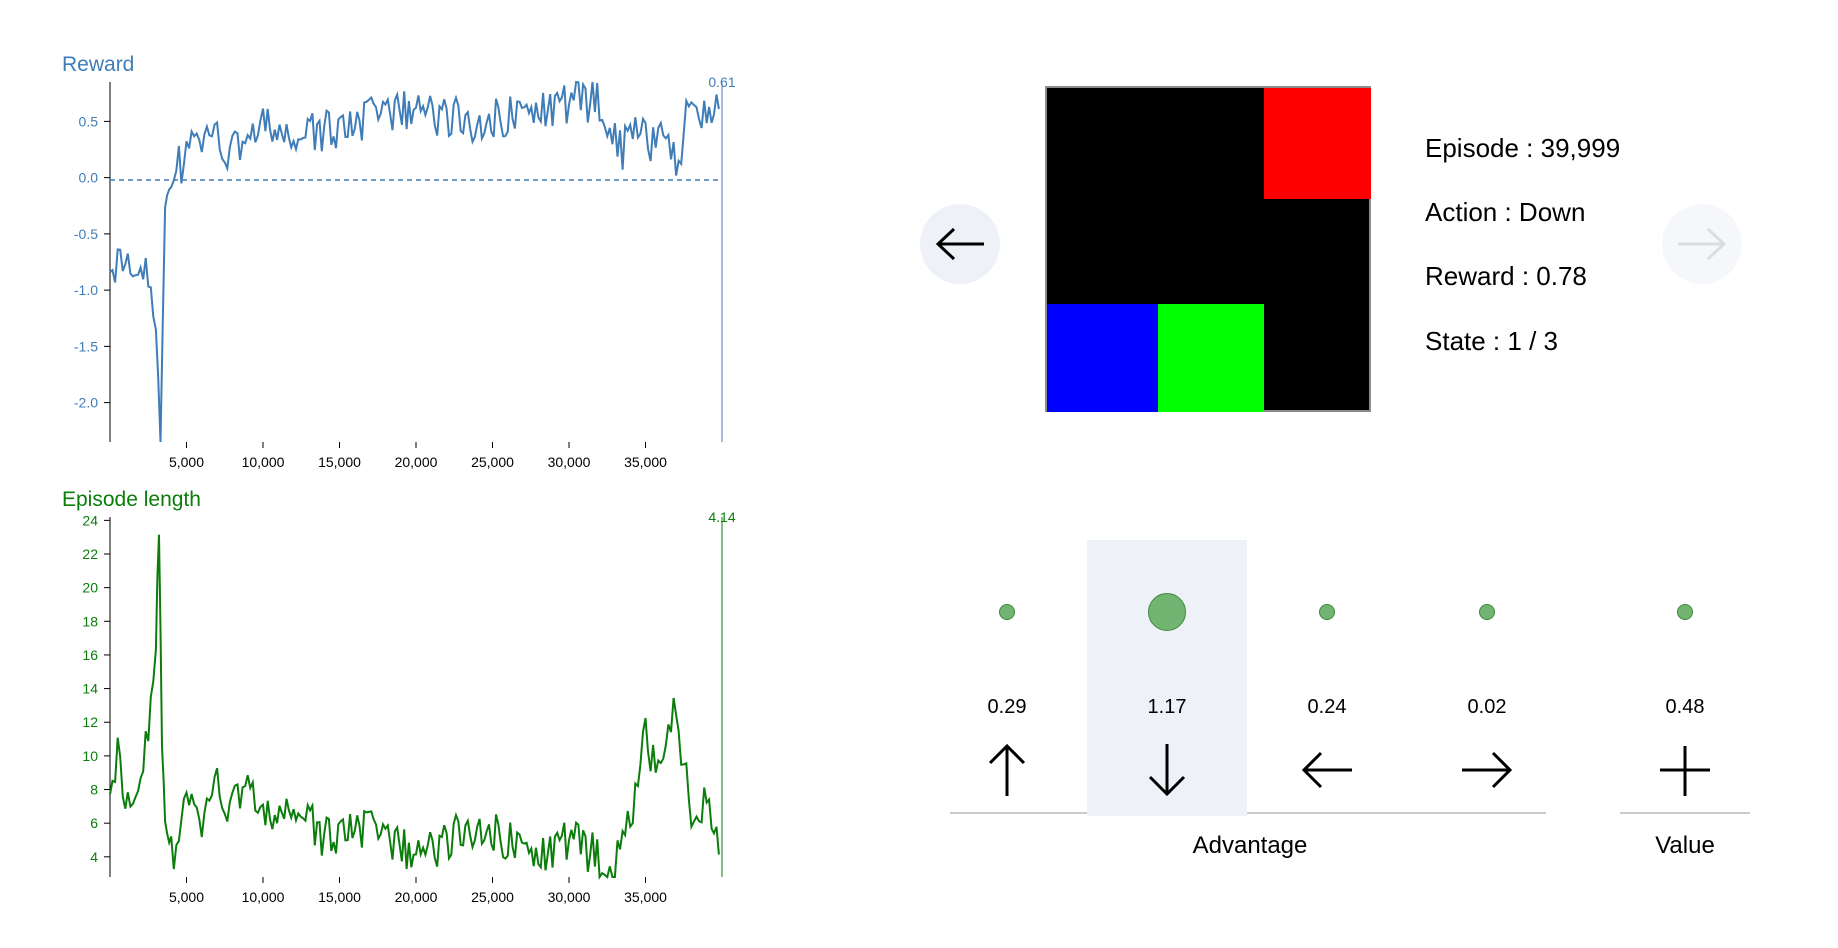 The width and height of the screenshot is (1838, 948). What do you see at coordinates (1685, 678) in the screenshot?
I see `value-column: 0.48` at bounding box center [1685, 678].